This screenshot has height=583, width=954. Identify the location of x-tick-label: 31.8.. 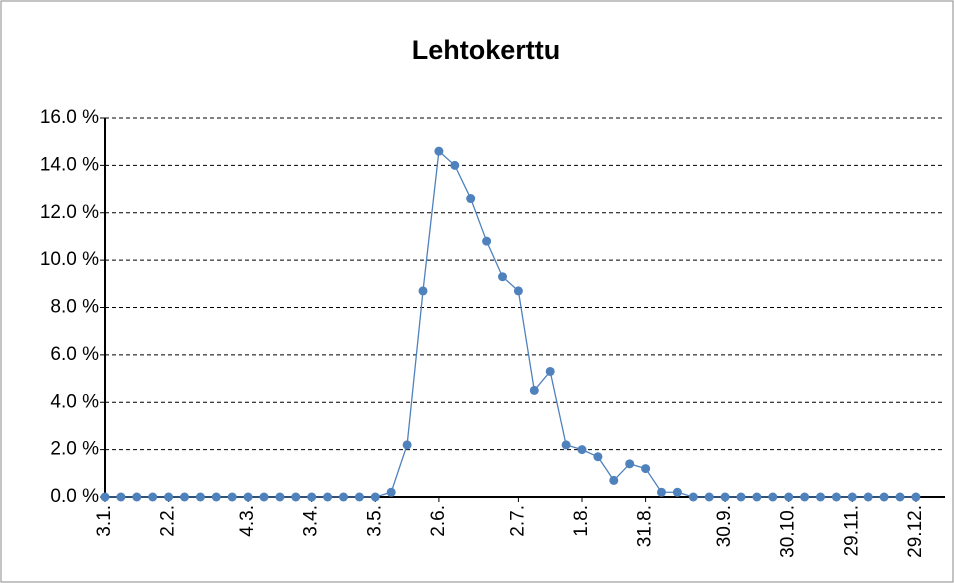
(645, 526).